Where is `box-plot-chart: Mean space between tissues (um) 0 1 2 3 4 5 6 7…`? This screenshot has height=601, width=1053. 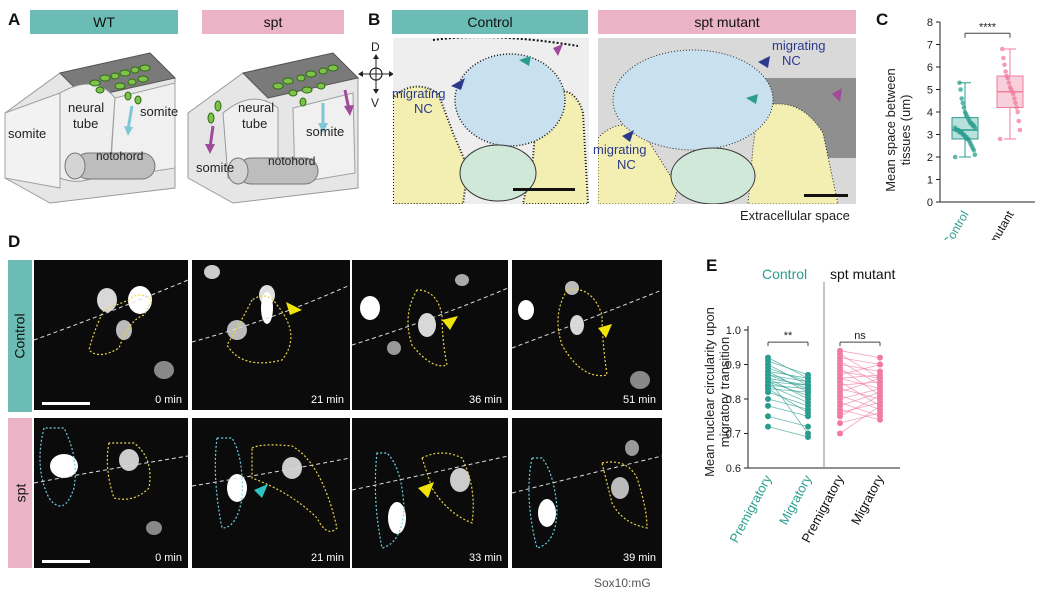
box-plot-chart: Mean space between tissues (um) 0 1 2 3 4 5 6 7… is located at coordinates (959, 129).